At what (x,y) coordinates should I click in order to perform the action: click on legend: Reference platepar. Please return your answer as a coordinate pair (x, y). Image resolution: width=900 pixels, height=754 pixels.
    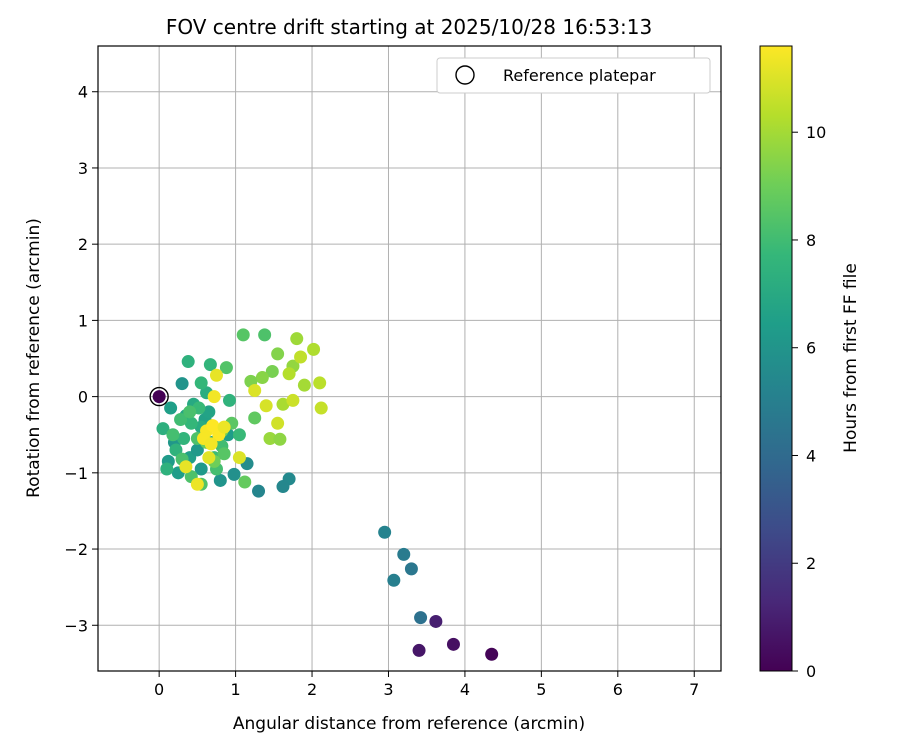
    Looking at the image, I should click on (573, 75).